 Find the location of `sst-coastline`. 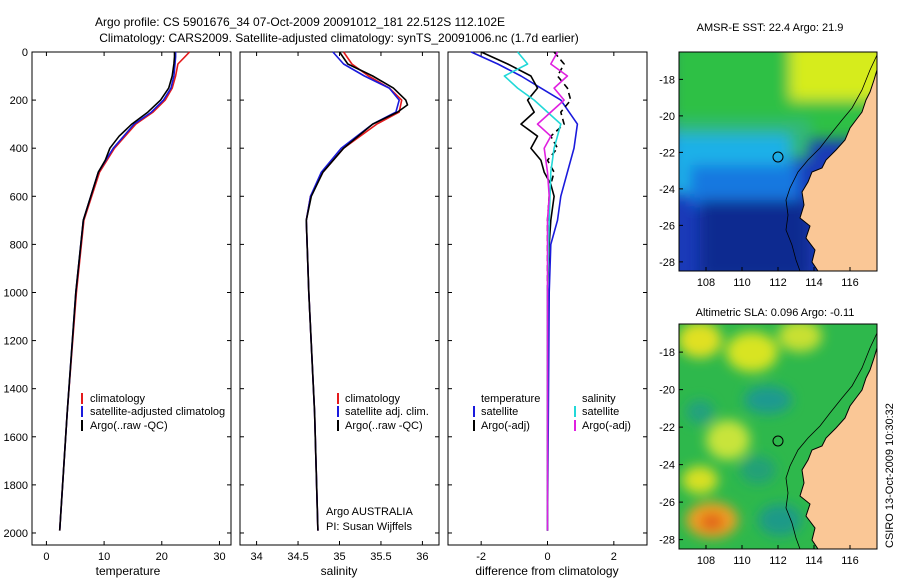

sst-coastline is located at coordinates (838, 170).